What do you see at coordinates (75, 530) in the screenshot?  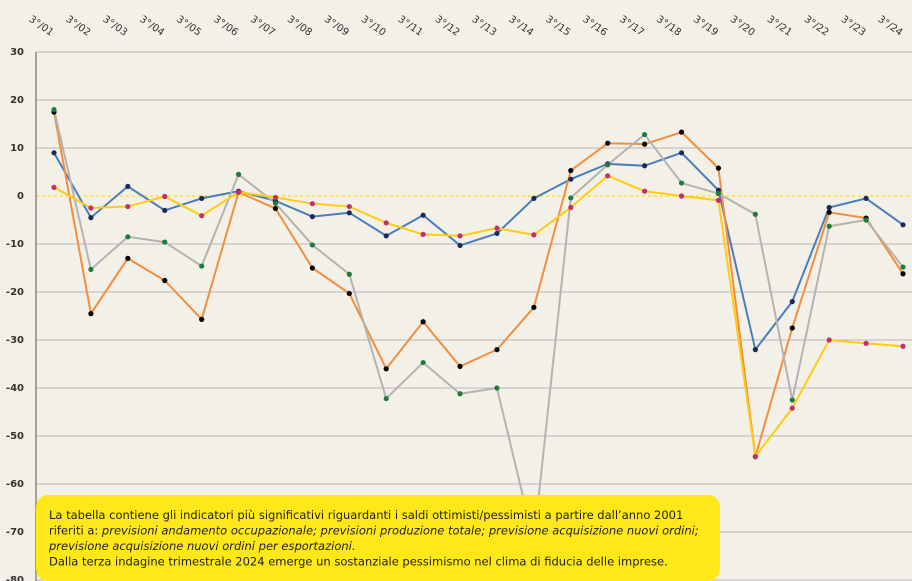 I see `annotation-text: riferiti a:` at bounding box center [75, 530].